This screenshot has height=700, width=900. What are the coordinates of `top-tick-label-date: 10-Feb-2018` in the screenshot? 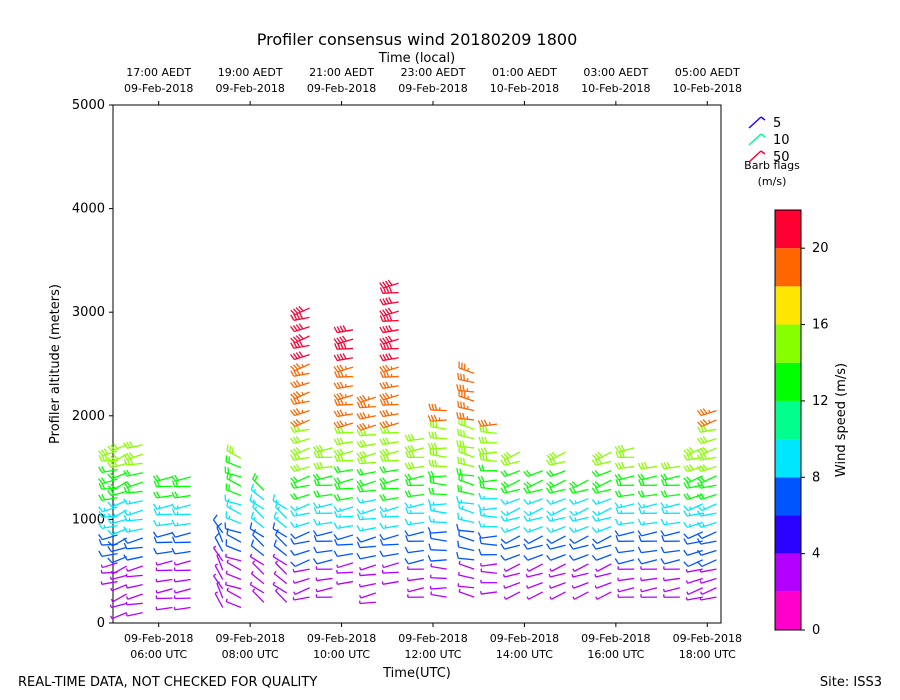 It's located at (707, 88).